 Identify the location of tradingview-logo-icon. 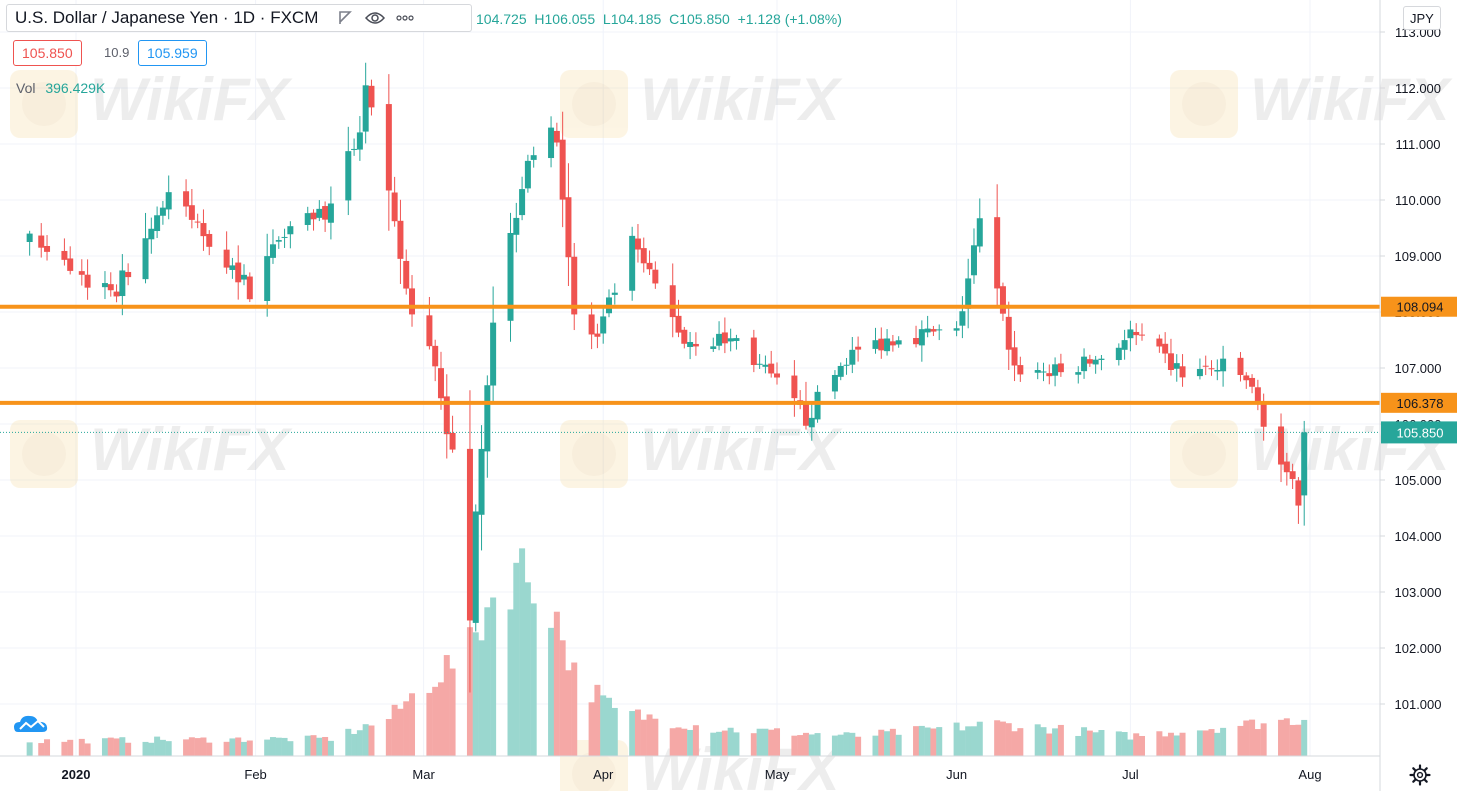
(32, 725).